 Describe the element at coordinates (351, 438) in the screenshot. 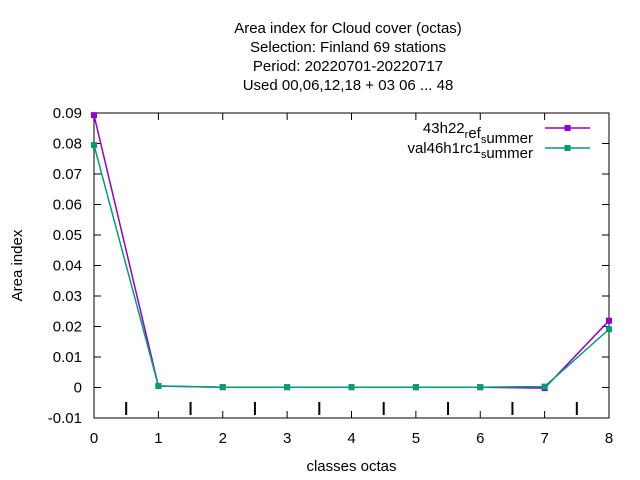

I see `x-tick-label: 4` at that location.